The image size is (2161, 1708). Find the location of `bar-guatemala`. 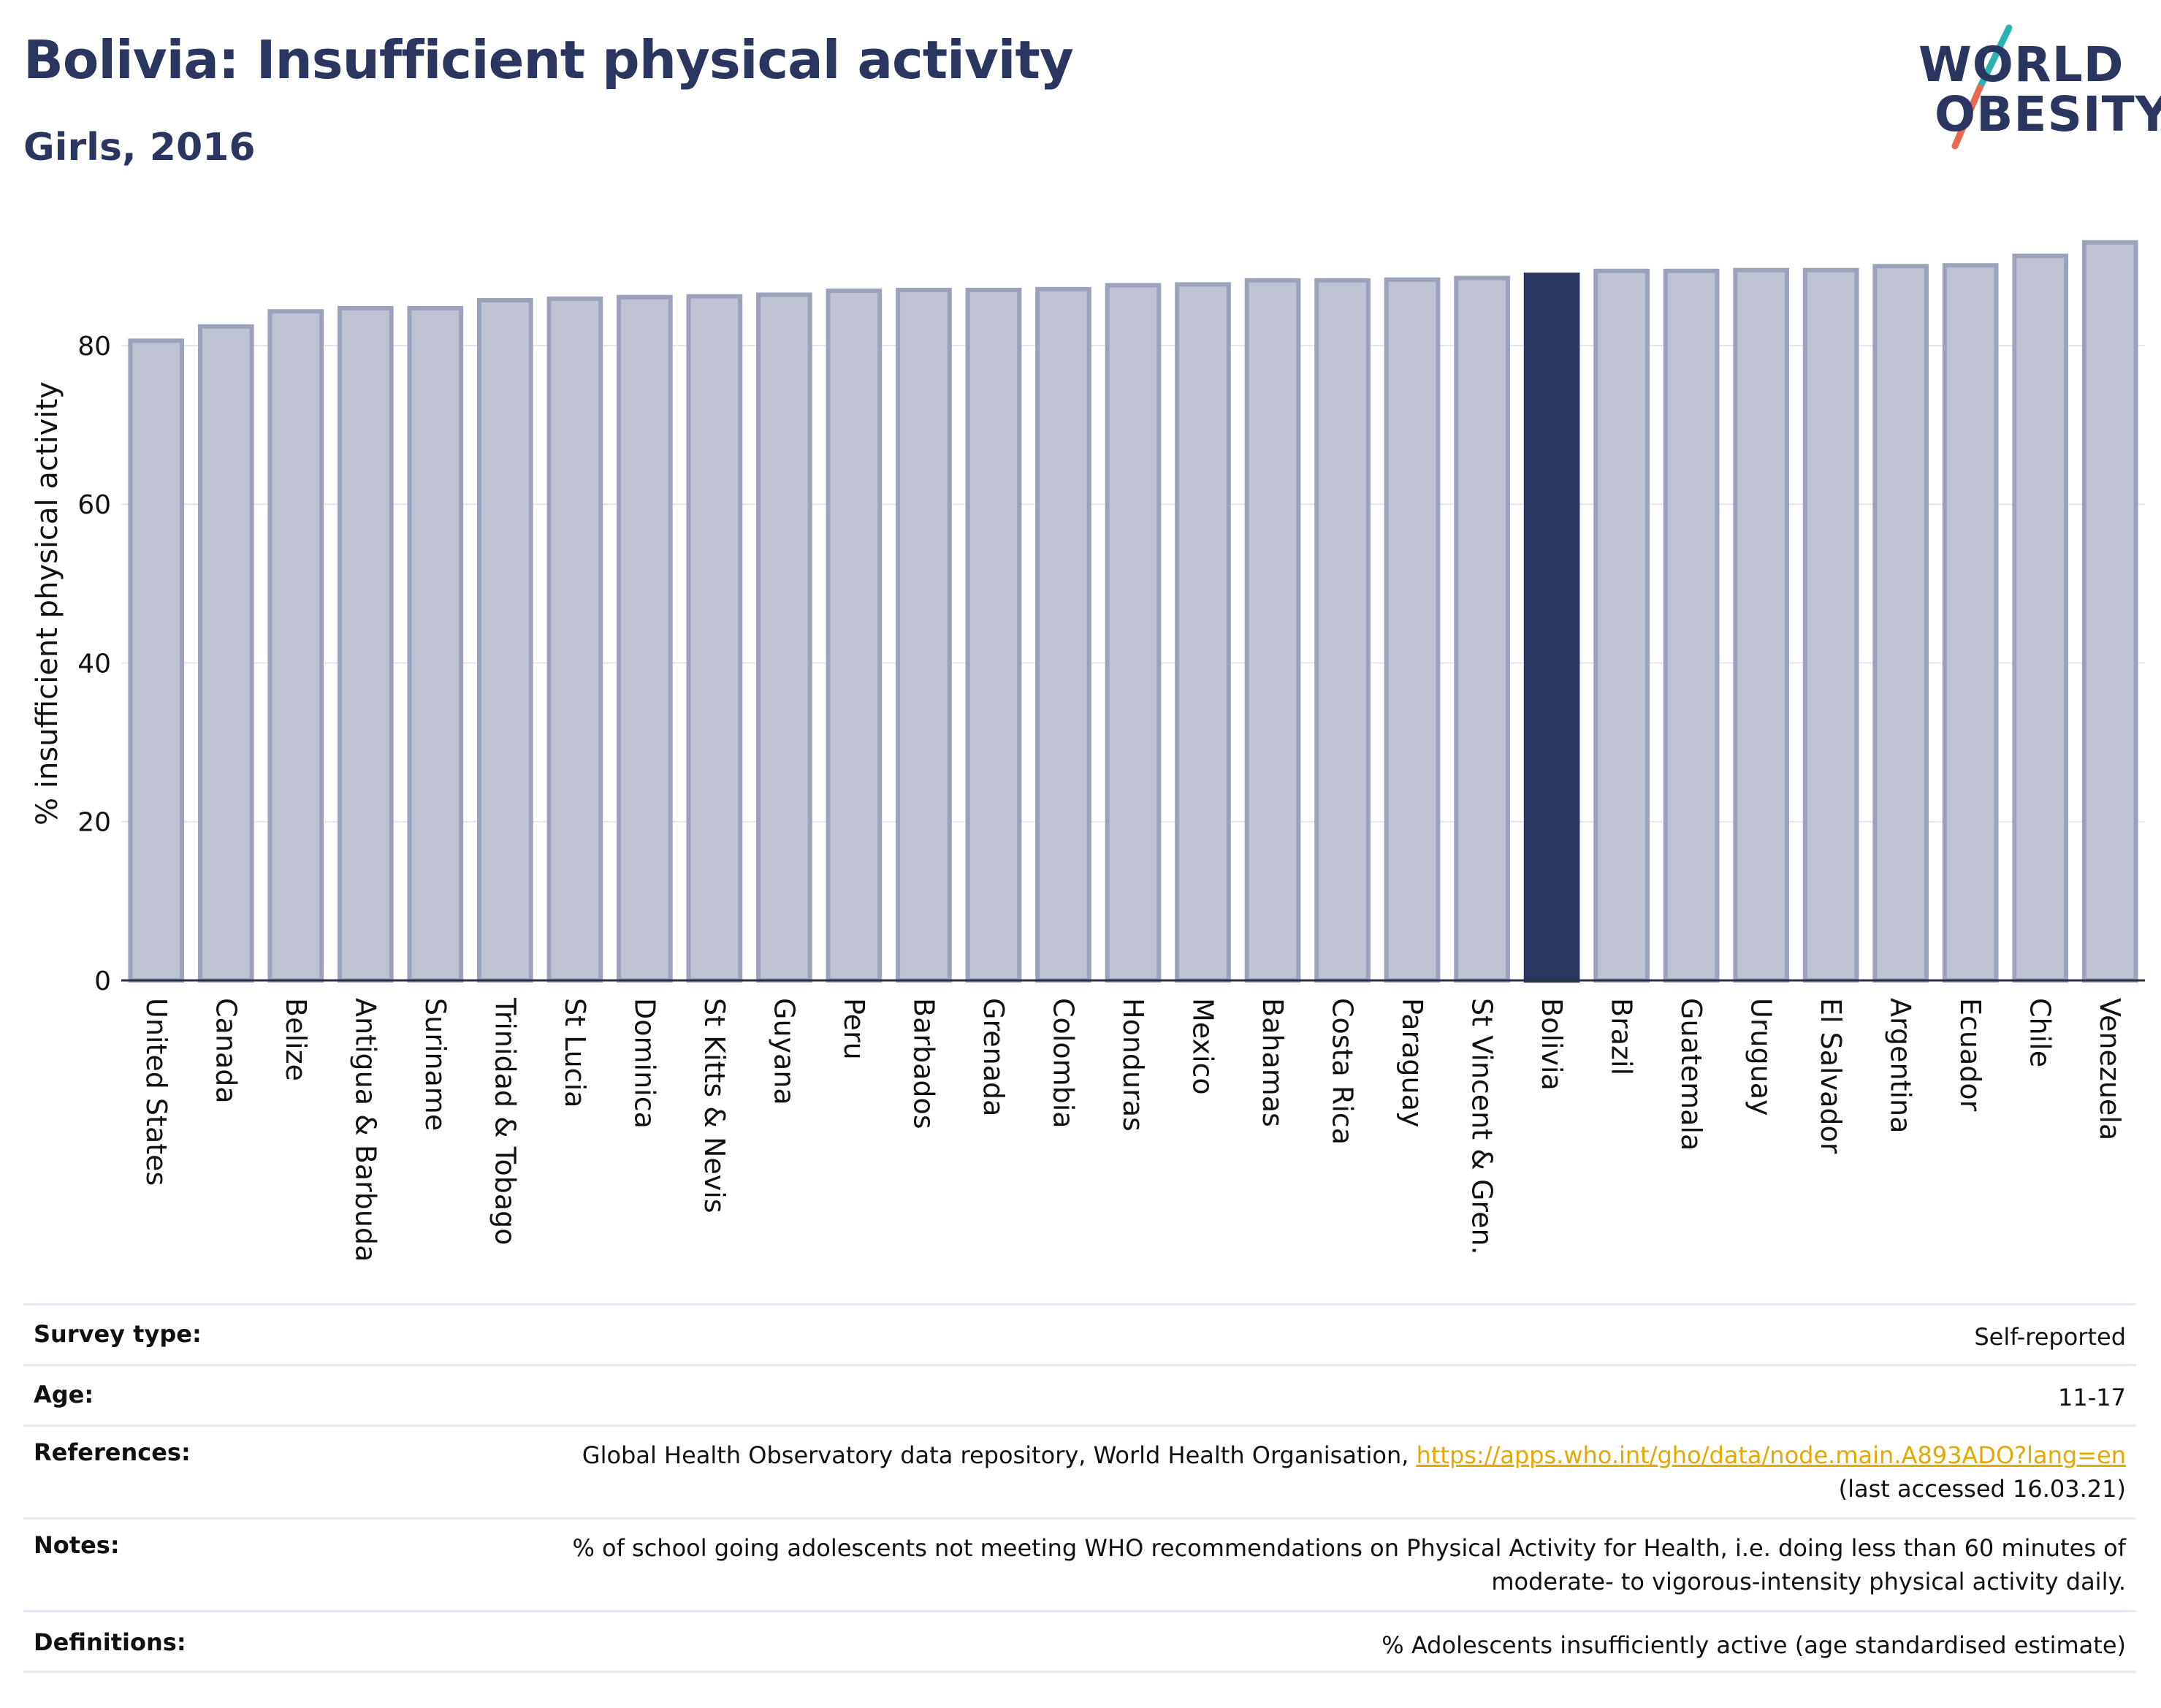

bar-guatemala is located at coordinates (1691, 625).